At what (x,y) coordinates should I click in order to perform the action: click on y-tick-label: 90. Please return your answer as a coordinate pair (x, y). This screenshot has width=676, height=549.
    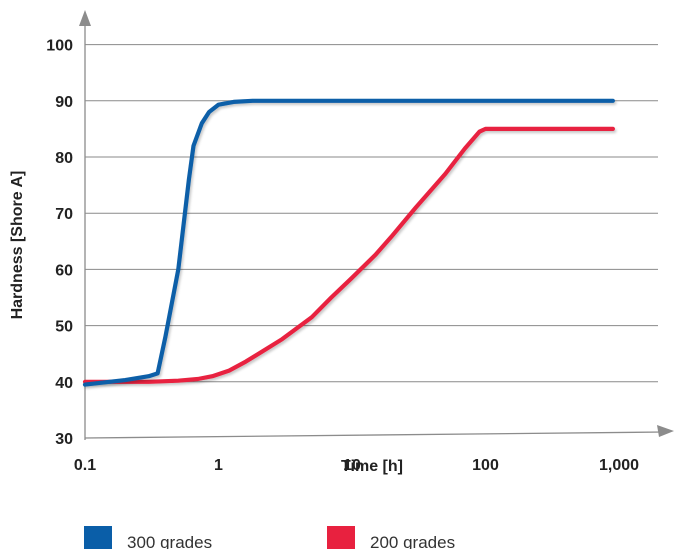
    Looking at the image, I should click on (64, 102).